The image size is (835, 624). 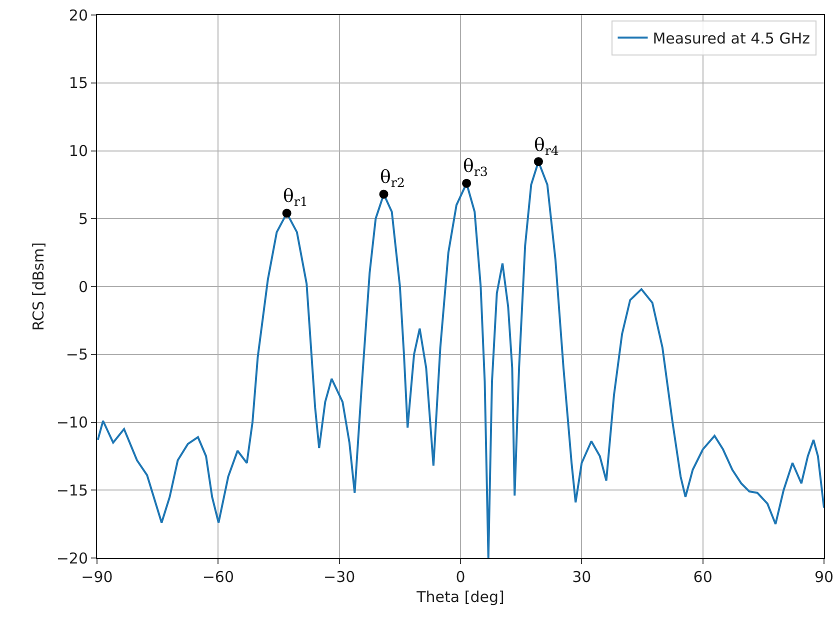 I want to click on x-tick-label: 30, so click(x=582, y=577).